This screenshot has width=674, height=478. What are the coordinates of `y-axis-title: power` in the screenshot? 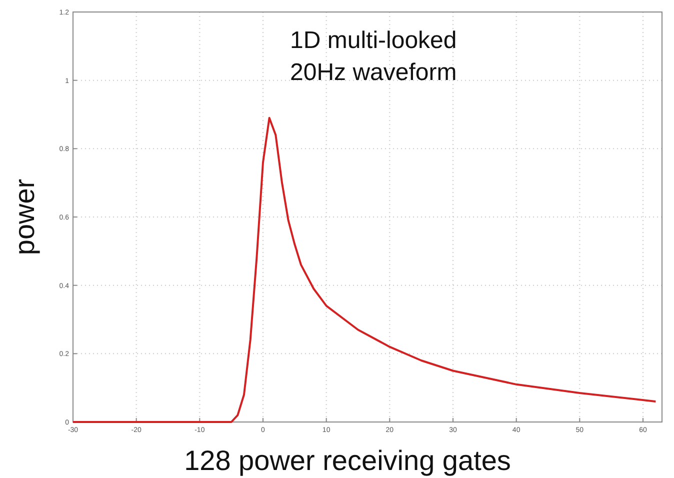 It's located at (24, 217).